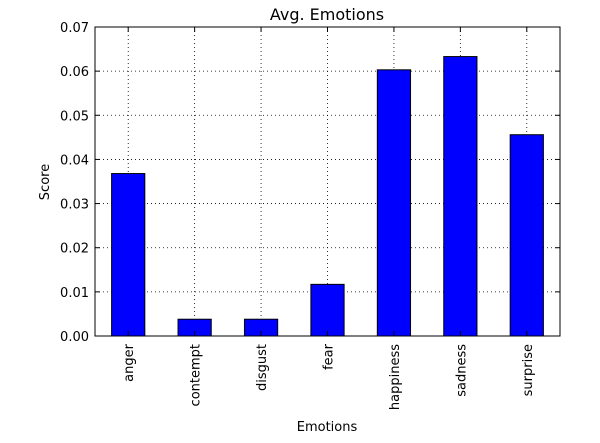  What do you see at coordinates (129, 362) in the screenshot?
I see `x-tick-label: anger` at bounding box center [129, 362].